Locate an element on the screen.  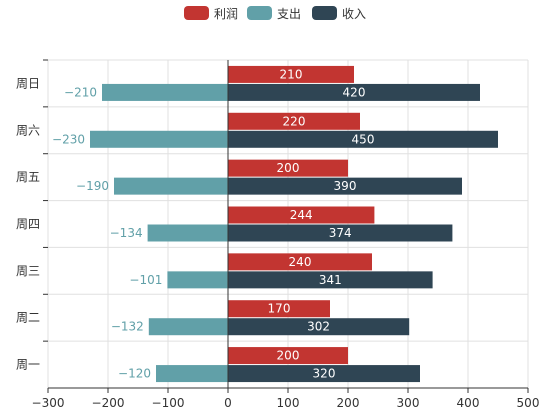
legend: 利润 支出 收入 is located at coordinates (275, 13).